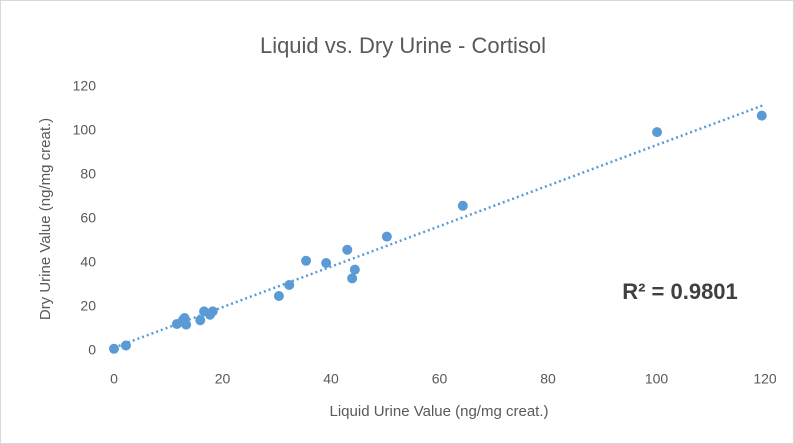 This screenshot has width=794, height=444. What do you see at coordinates (88, 306) in the screenshot?
I see `y-tick-label: 20` at bounding box center [88, 306].